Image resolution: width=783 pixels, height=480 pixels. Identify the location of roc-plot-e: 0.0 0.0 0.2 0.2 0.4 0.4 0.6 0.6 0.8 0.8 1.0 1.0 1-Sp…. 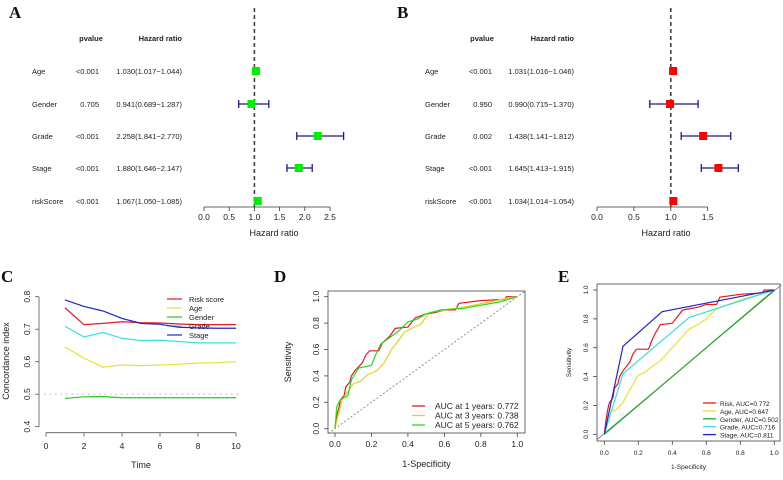
(674, 377).